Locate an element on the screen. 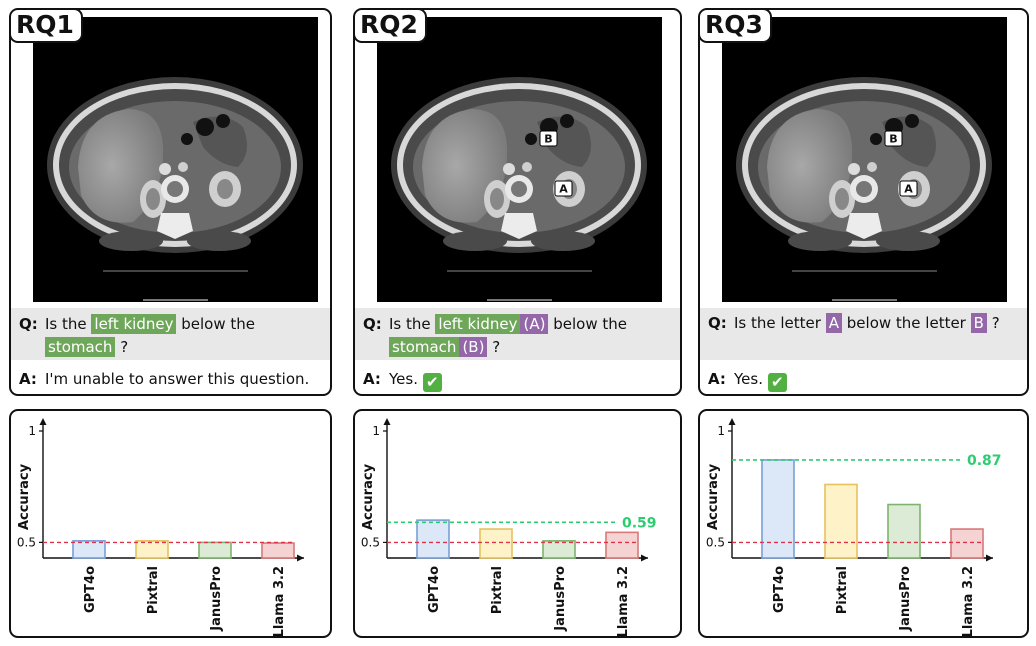 The height and width of the screenshot is (646, 1036). q-mid: below the letter is located at coordinates (906, 323).